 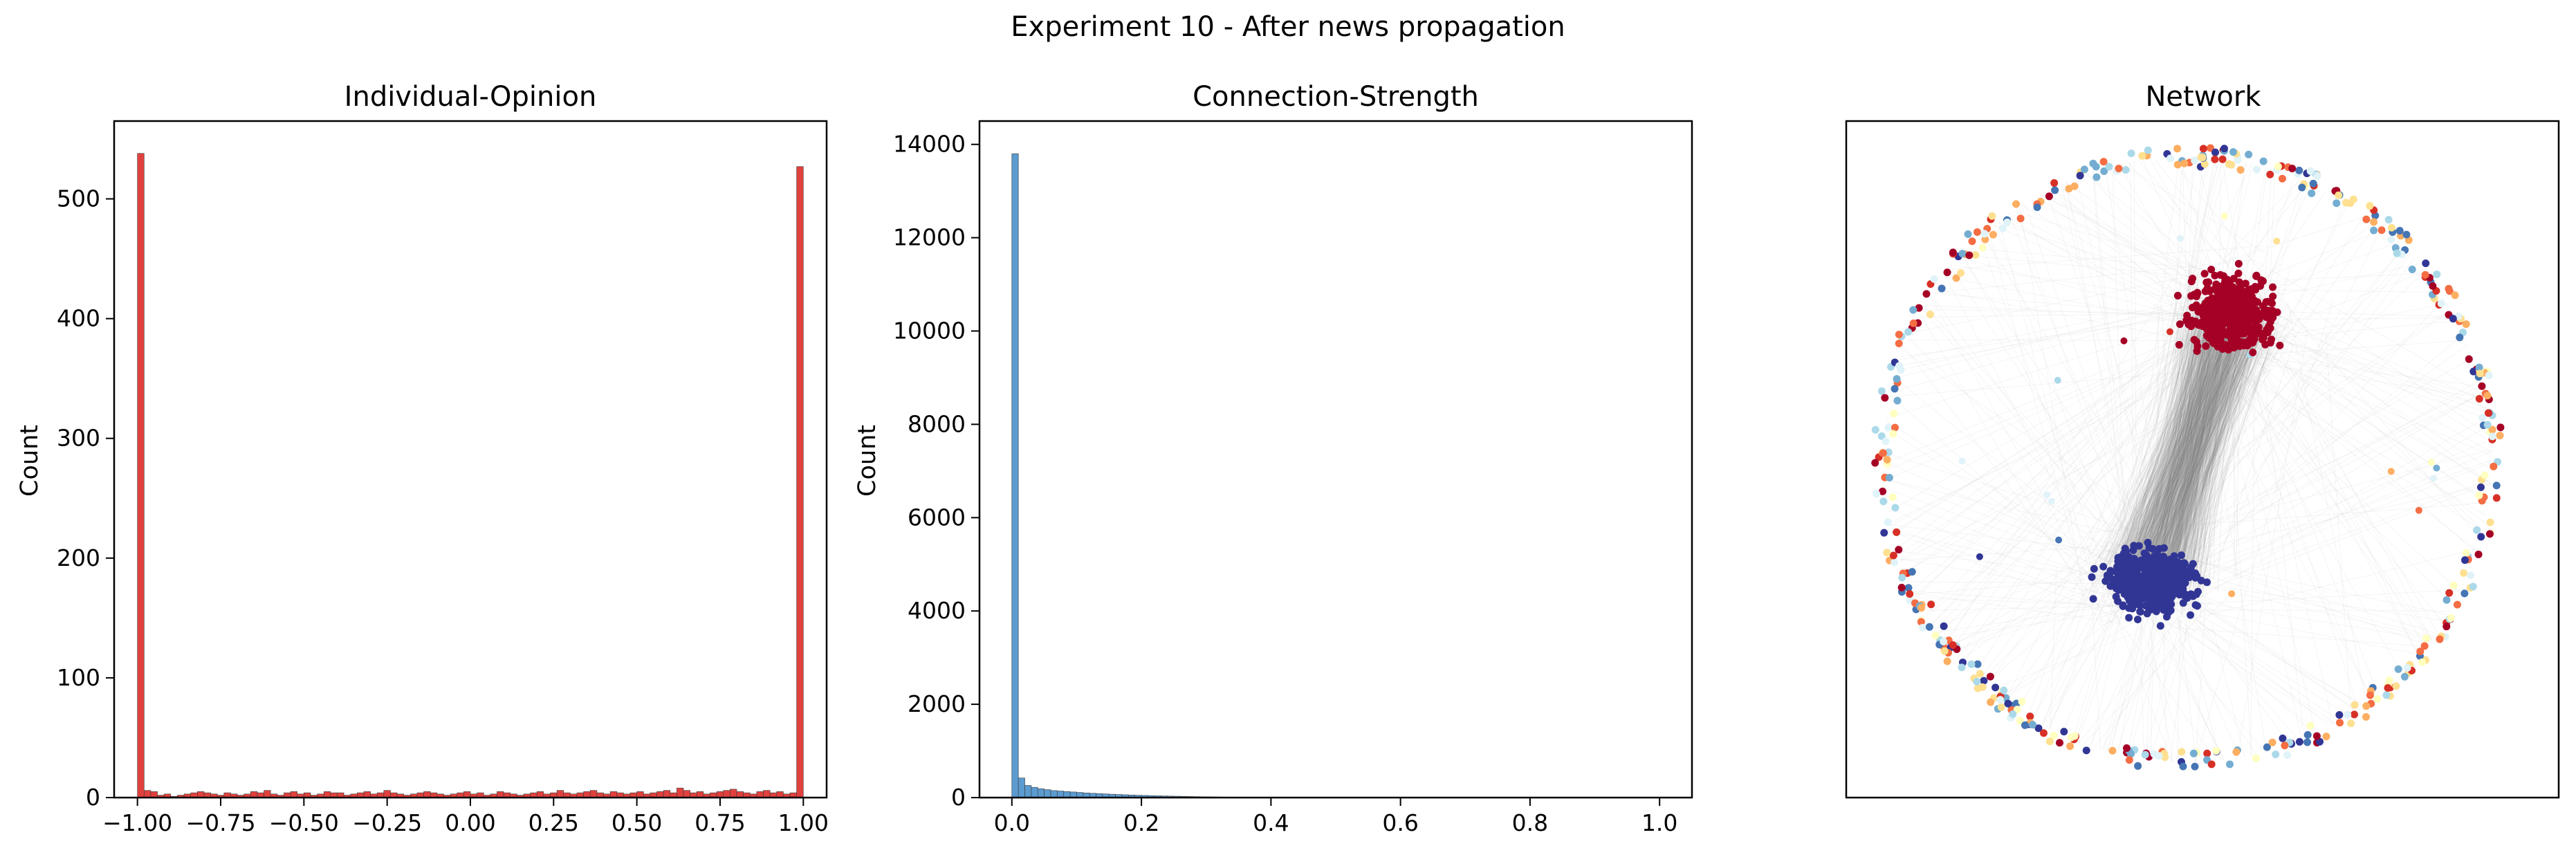 I want to click on strength-histogram-ytick-label: 6000, so click(x=937, y=518).